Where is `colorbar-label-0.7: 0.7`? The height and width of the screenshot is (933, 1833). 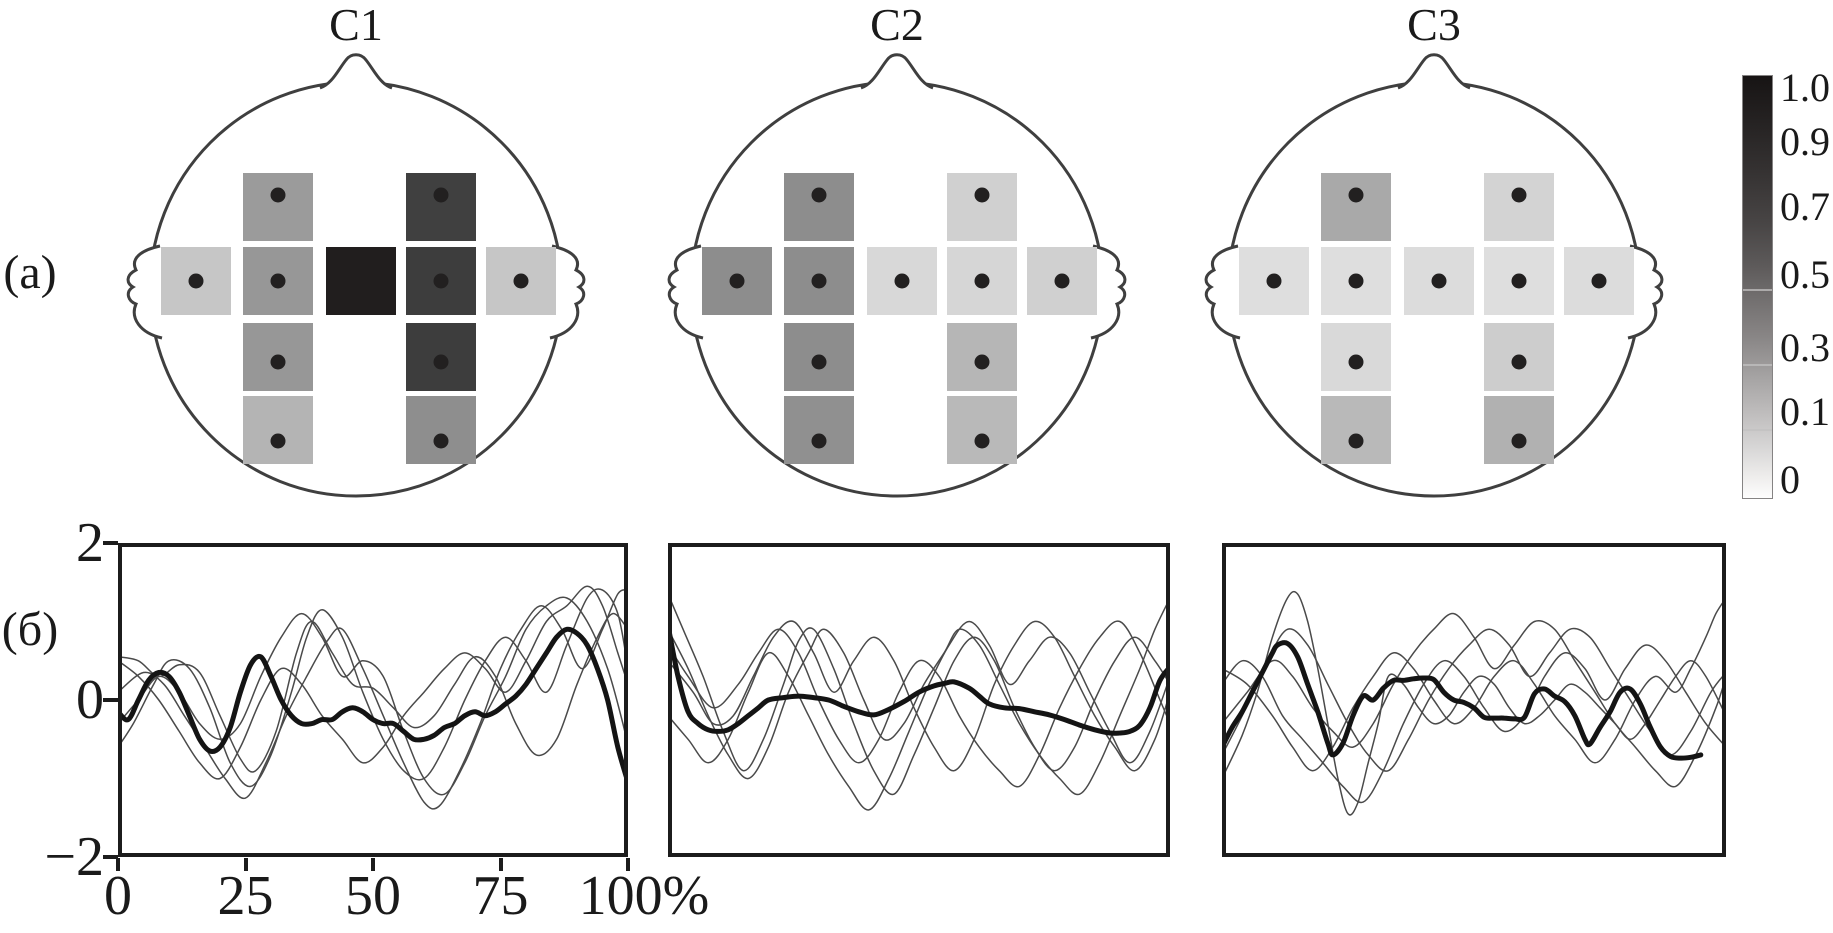
colorbar-label-0.7: 0.7 is located at coordinates (1805, 206).